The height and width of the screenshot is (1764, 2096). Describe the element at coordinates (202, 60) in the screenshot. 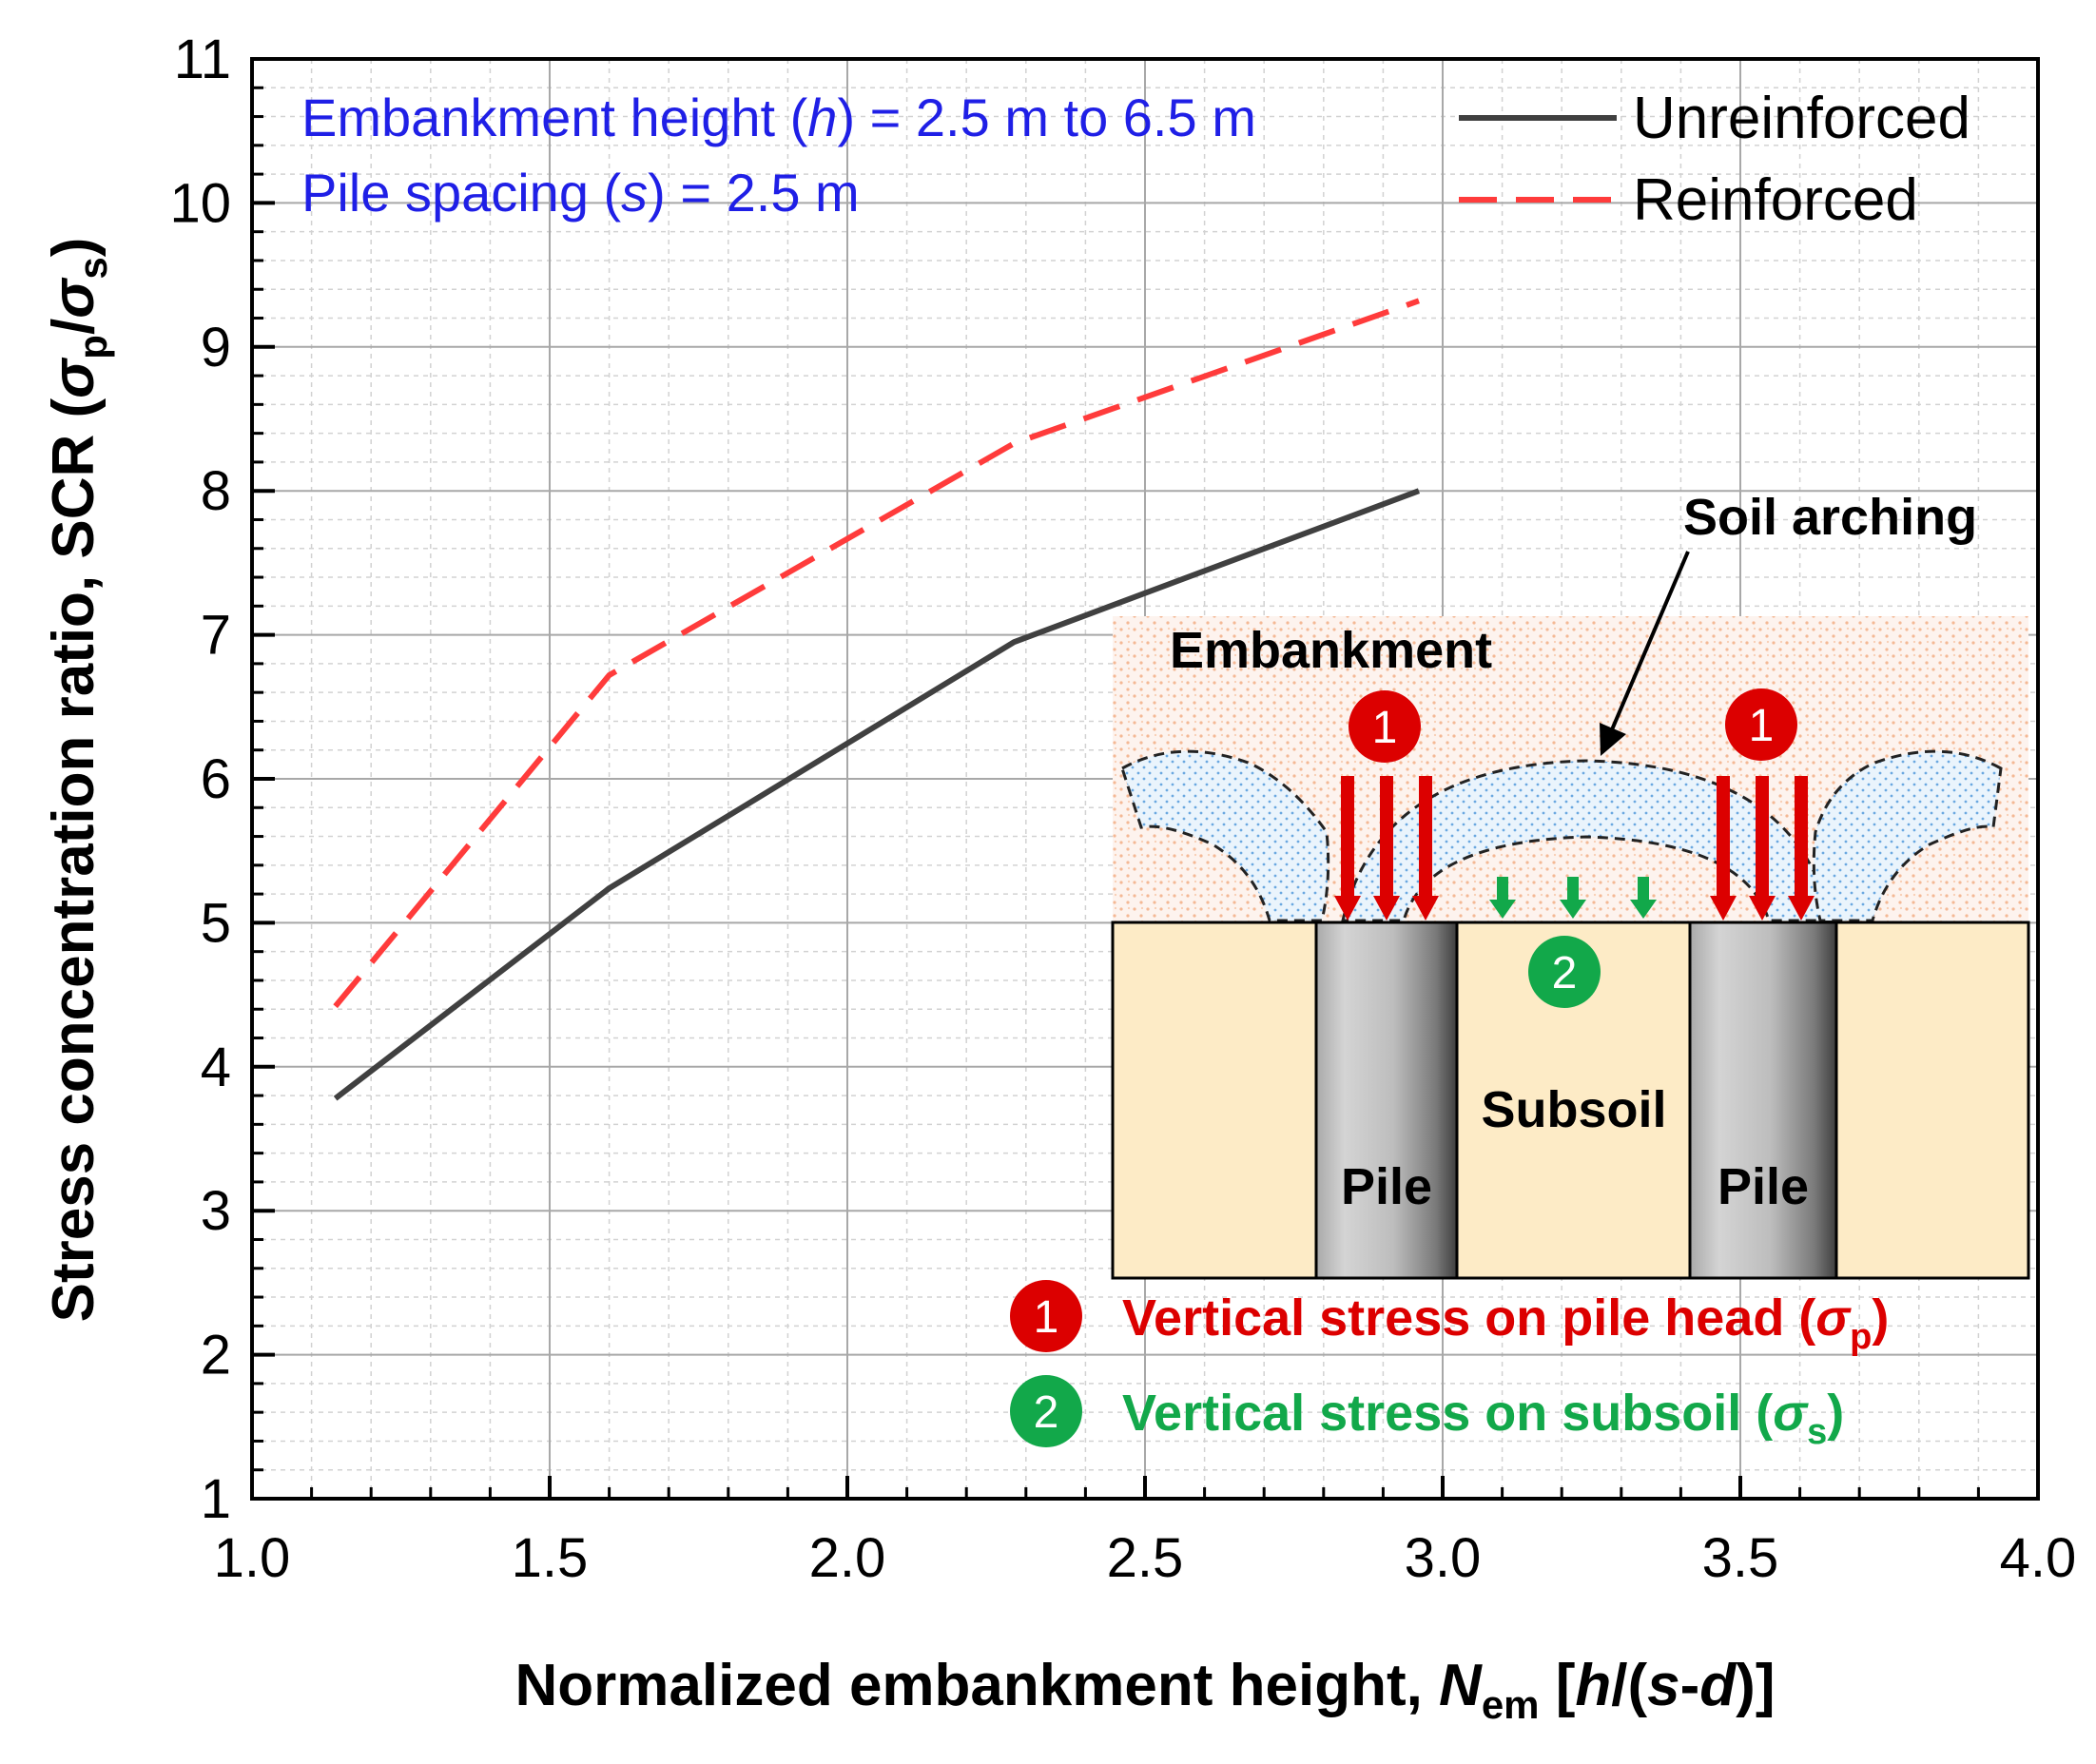

I see `y-tick-label: 11` at that location.